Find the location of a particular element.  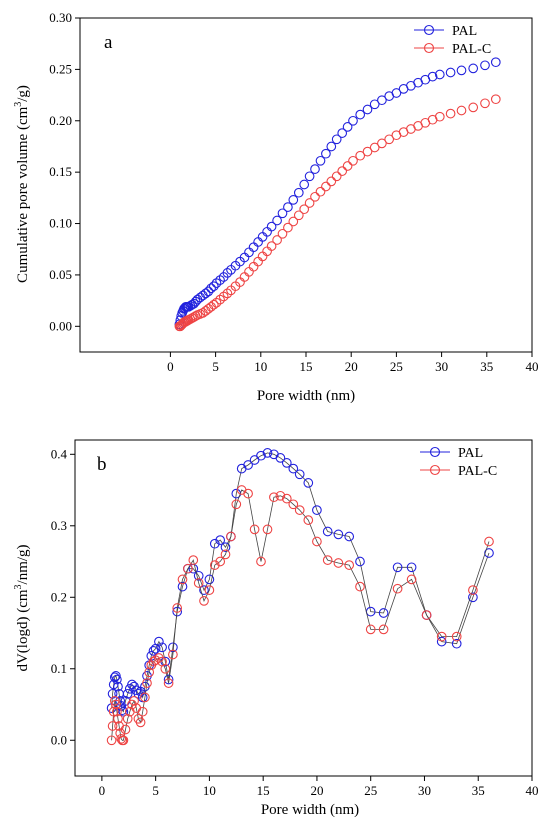

panel-label-b: b is located at coordinates (102, 464).